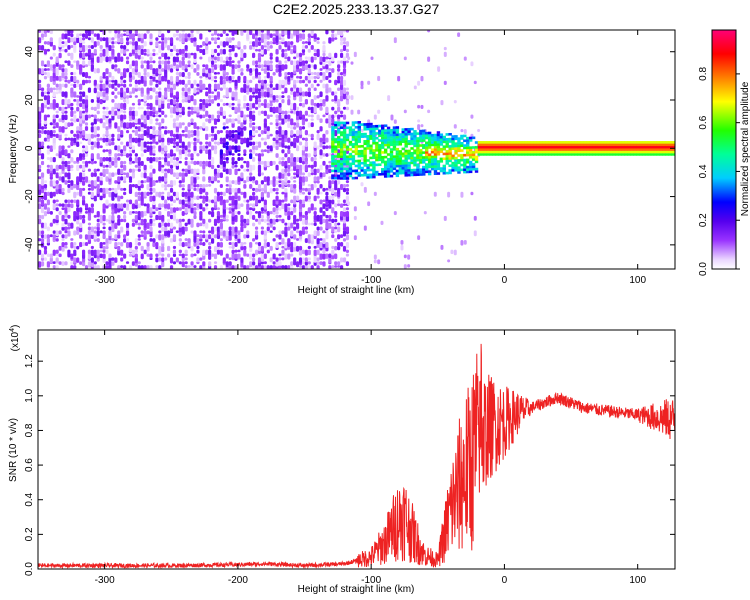 Image resolution: width=750 pixels, height=600 pixels. Describe the element at coordinates (238, 280) in the screenshot. I see `x-tick-label: -200` at that location.